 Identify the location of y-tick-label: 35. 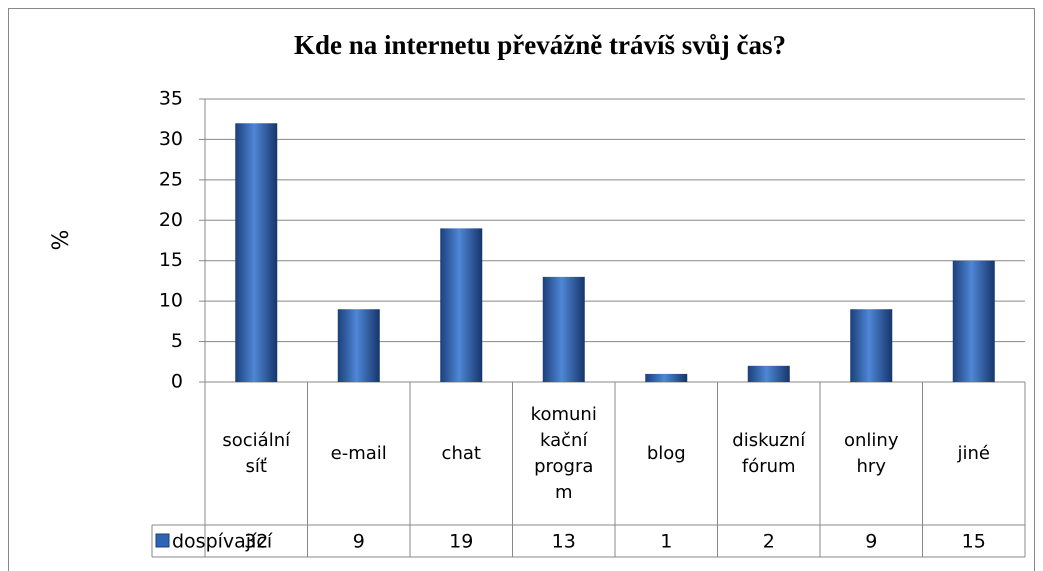
(171, 99).